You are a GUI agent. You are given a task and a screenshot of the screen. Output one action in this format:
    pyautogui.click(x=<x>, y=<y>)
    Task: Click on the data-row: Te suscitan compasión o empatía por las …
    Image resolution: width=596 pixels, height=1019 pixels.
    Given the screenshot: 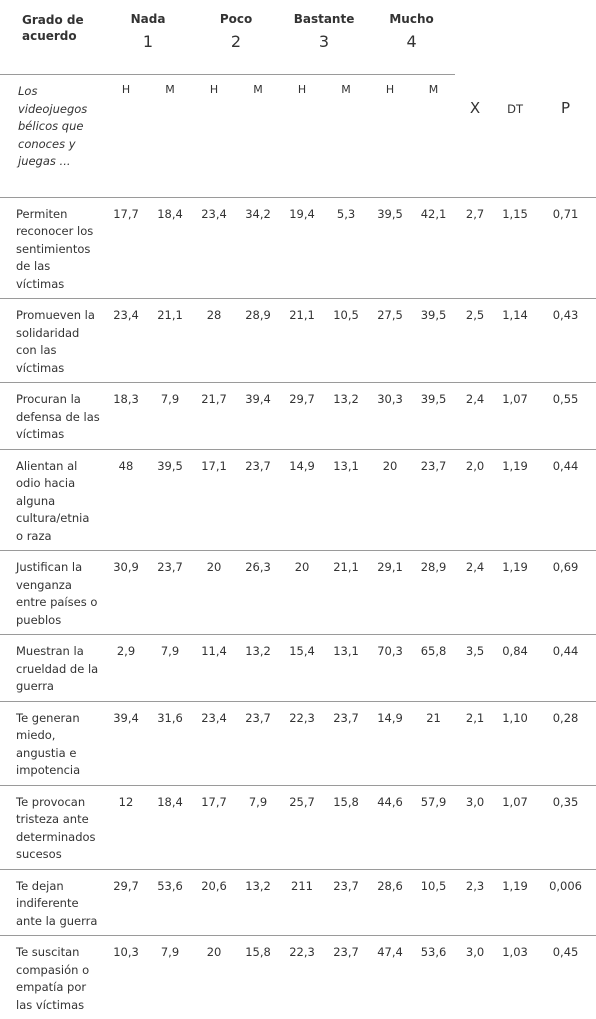 What is the action you would take?
    pyautogui.click(x=298, y=977)
    